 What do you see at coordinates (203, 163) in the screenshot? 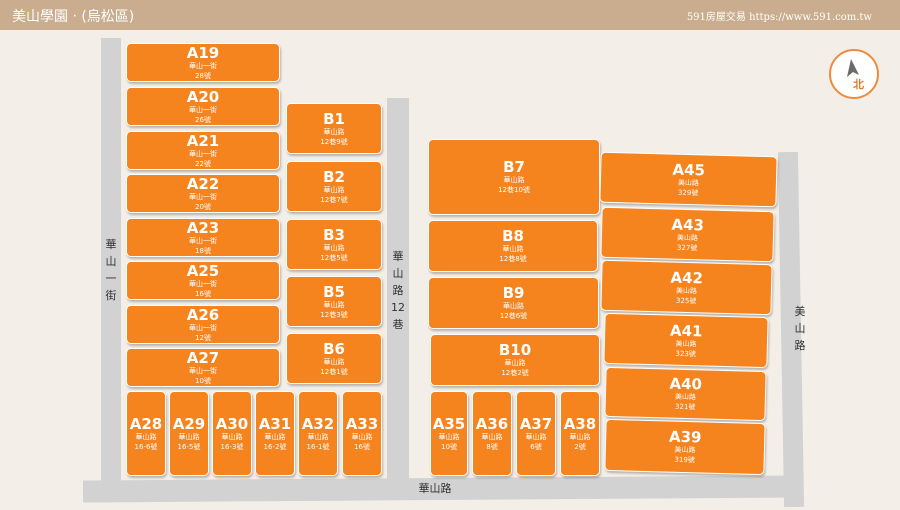
I see `lot-number: 22號` at bounding box center [203, 163].